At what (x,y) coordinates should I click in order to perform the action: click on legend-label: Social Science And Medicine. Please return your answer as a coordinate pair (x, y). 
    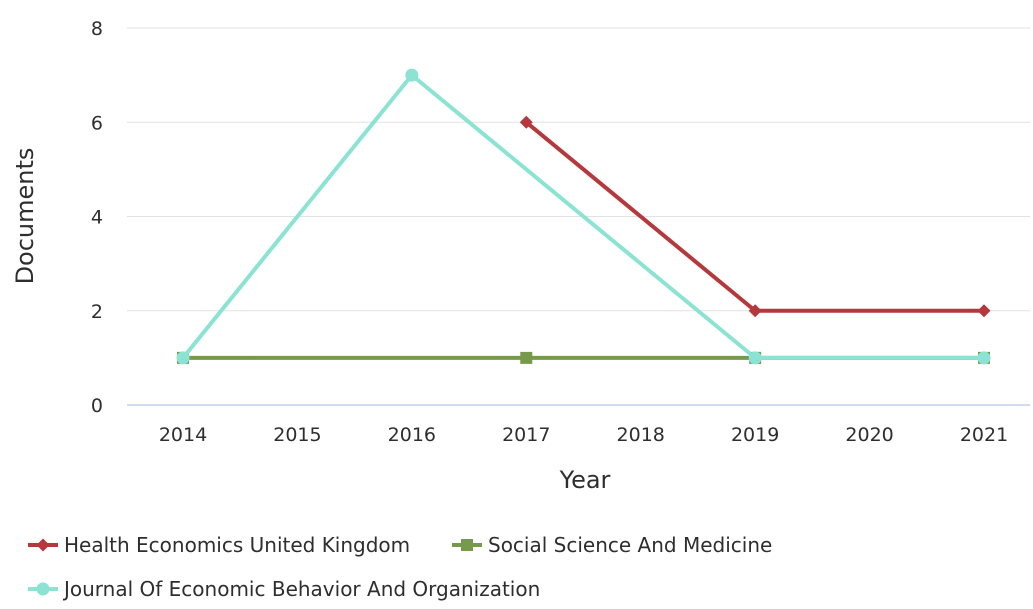
    Looking at the image, I should click on (630, 545).